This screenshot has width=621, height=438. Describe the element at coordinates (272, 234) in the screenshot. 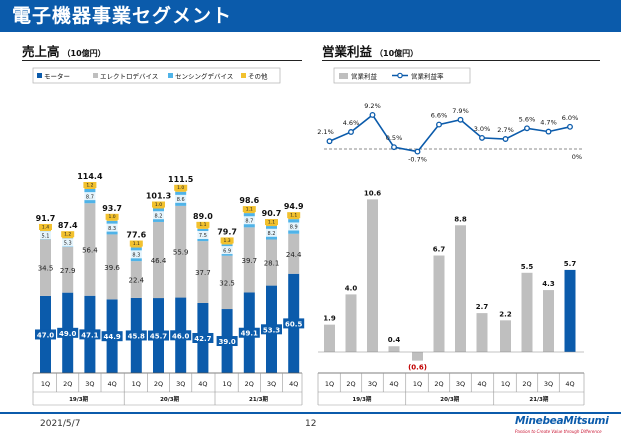

I see `sales-label-sensing-10: 8.2` at that location.